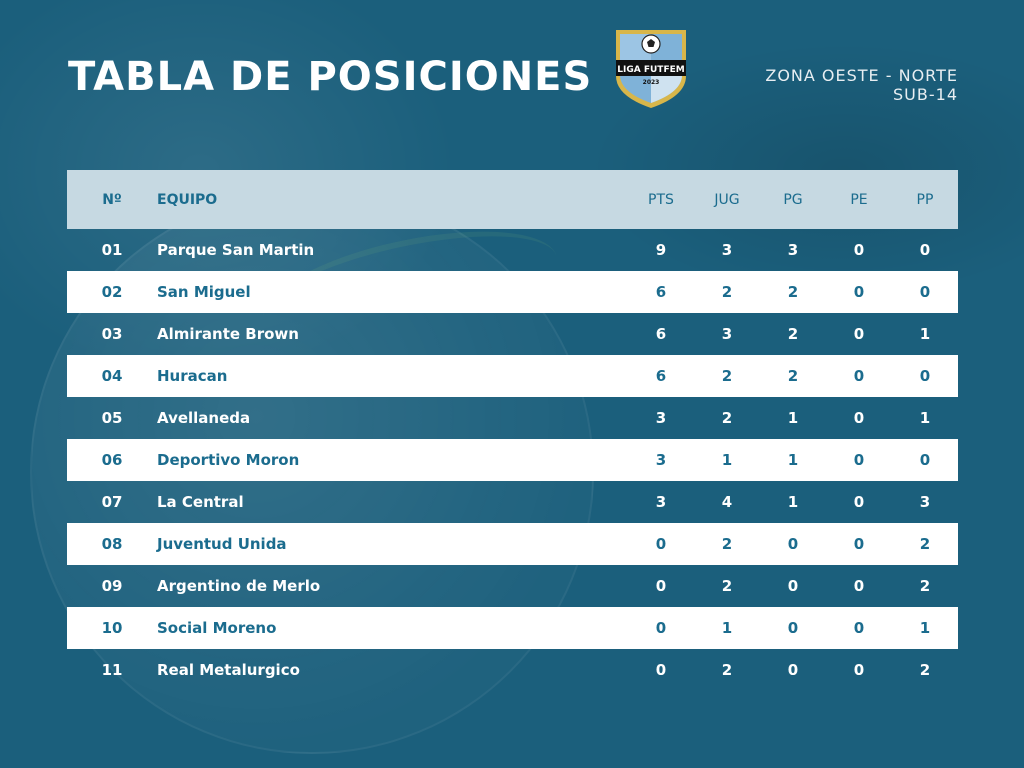 This screenshot has width=1024, height=768. Describe the element at coordinates (793, 199) in the screenshot. I see `column-header-pg: PG` at that location.